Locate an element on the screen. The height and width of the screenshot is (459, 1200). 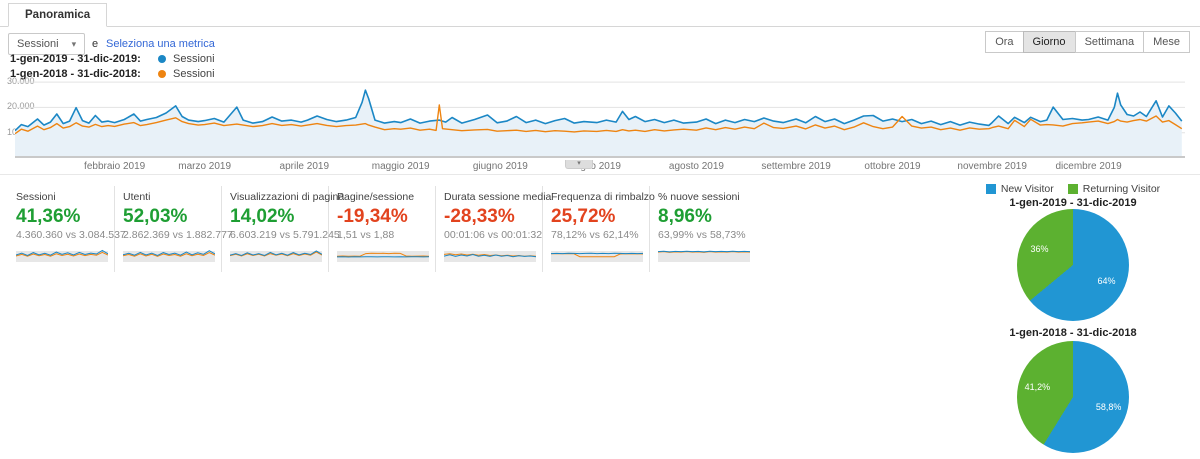
pie-title-0: 1-gen-2019 - 31-dic-2019 is located at coordinates (1073, 203).